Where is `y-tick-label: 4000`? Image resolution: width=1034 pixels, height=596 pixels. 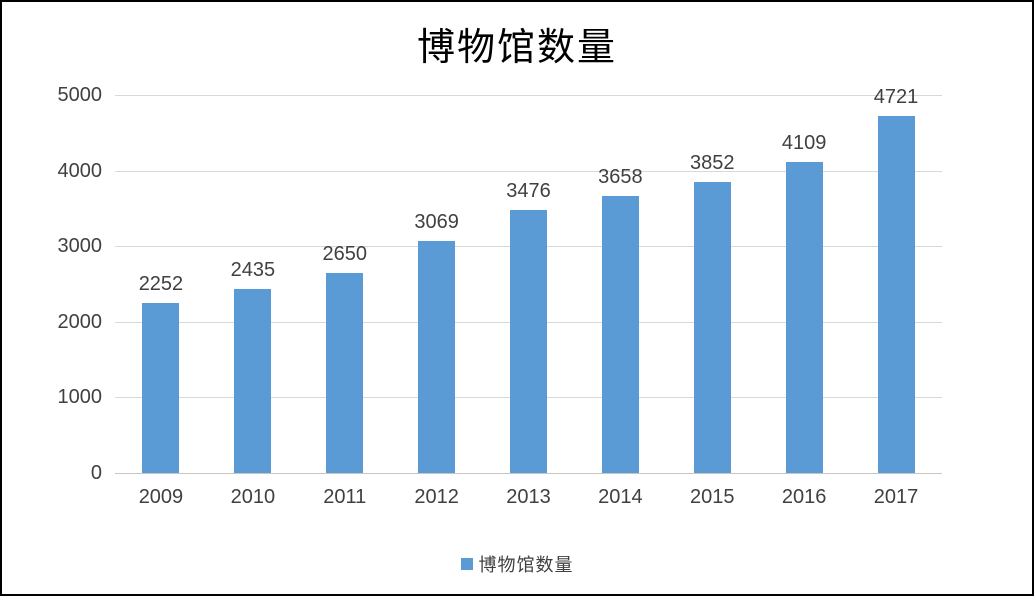 y-tick-label: 4000 is located at coordinates (80, 170).